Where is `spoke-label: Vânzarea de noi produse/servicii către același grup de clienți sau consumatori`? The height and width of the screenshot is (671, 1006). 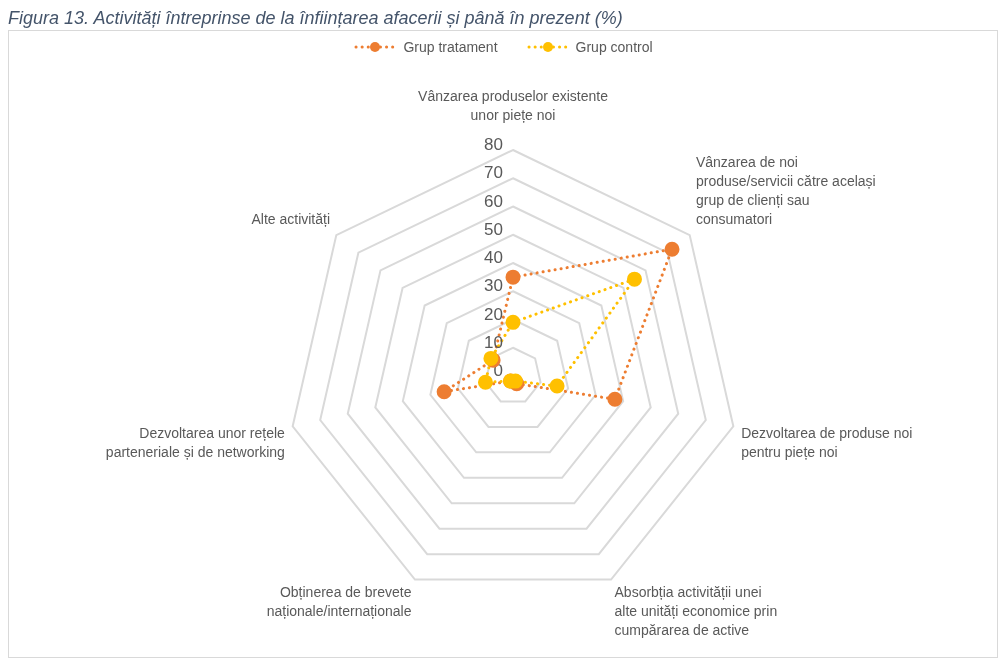 spoke-label: Vânzarea de noi produse/servicii către același grup de clienți sau consumatori is located at coordinates (785, 191).